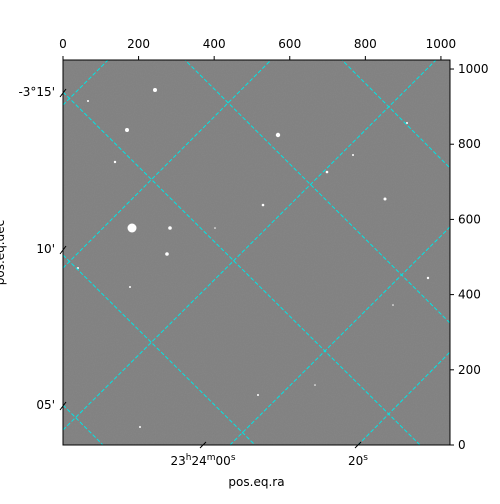 The image size is (500, 504). What do you see at coordinates (469, 370) in the screenshot?
I see `right-tick-label: 200` at bounding box center [469, 370].